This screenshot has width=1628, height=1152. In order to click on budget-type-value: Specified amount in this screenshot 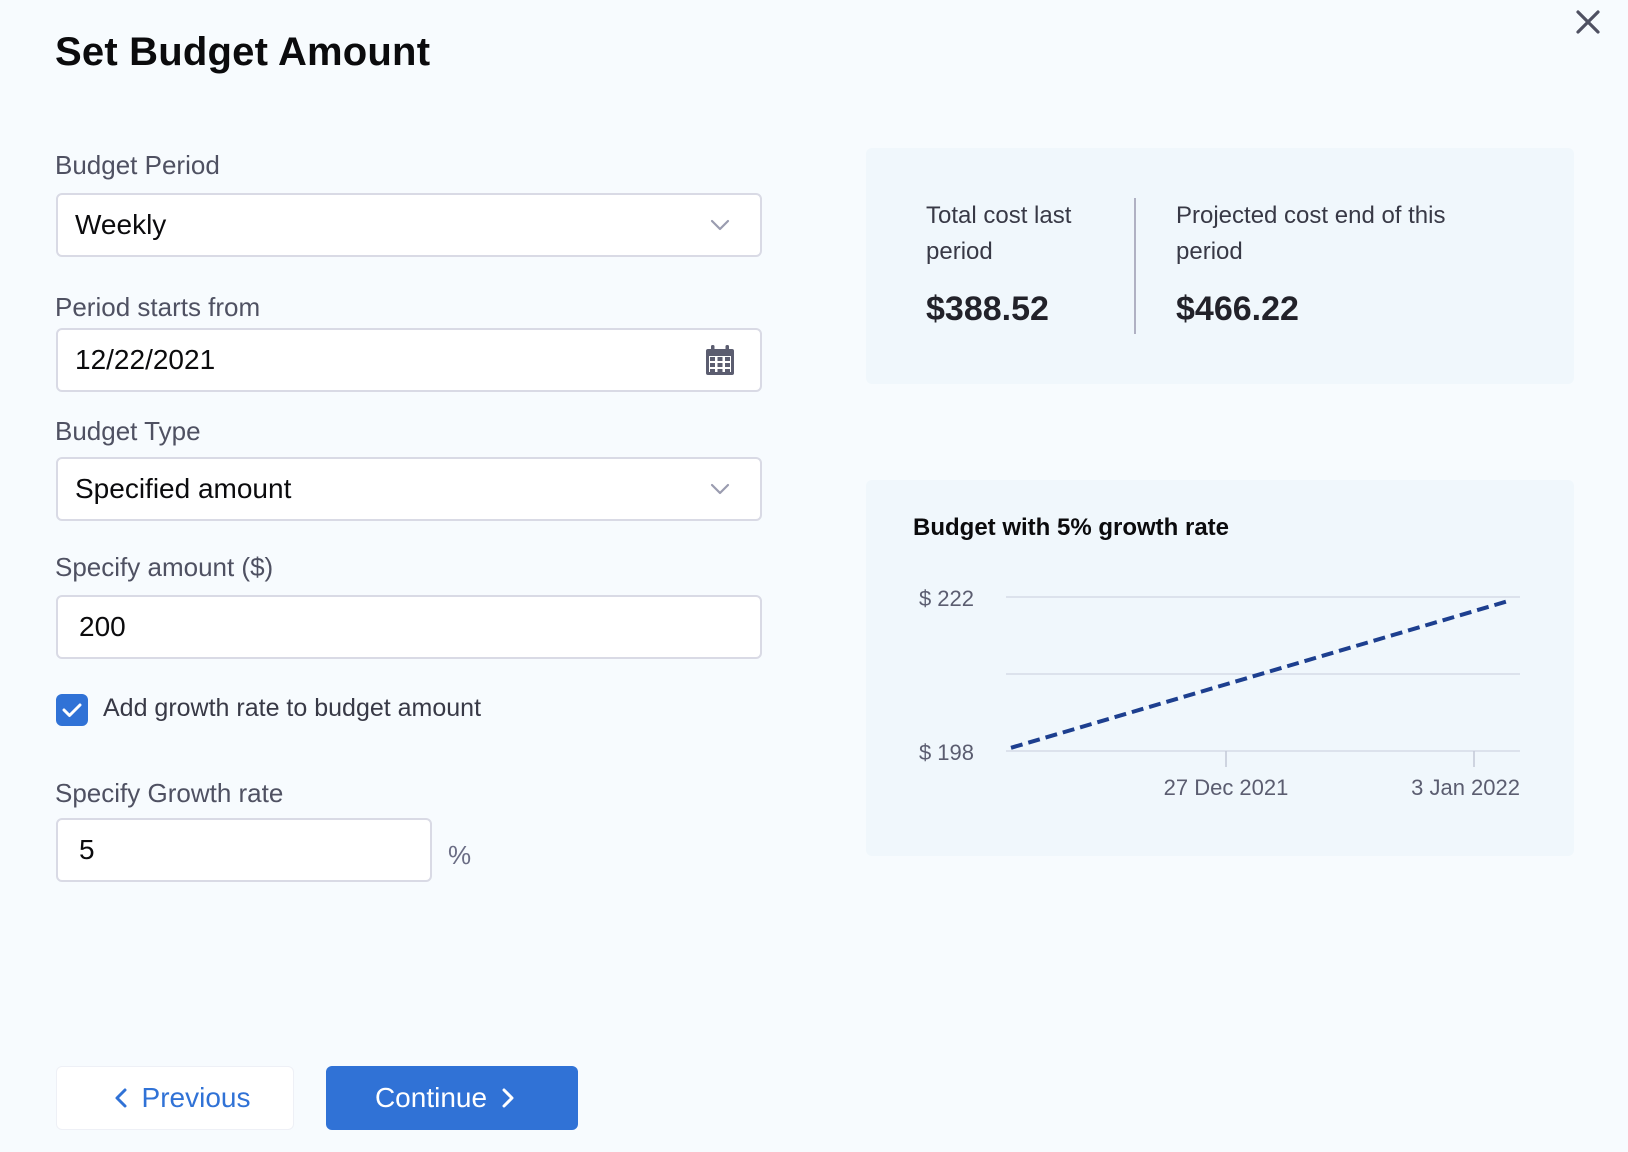, I will do `click(183, 488)`.